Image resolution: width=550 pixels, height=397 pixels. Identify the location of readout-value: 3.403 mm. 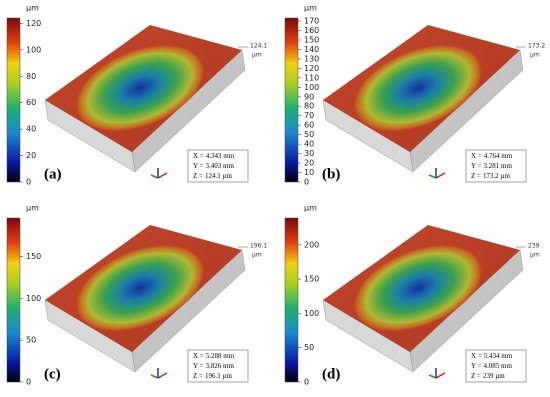
(220, 166).